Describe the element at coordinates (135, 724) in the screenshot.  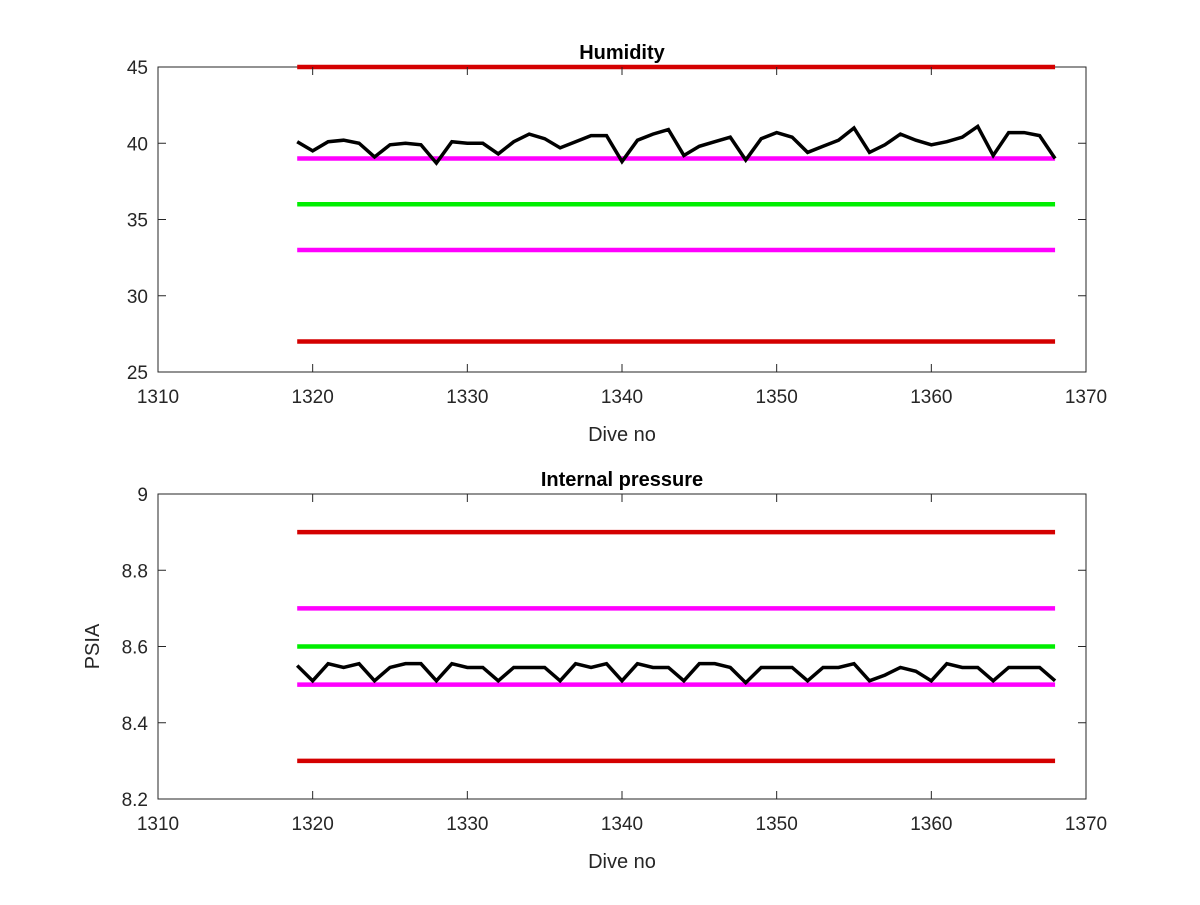
I see `y-tick-label: 8.4` at that location.